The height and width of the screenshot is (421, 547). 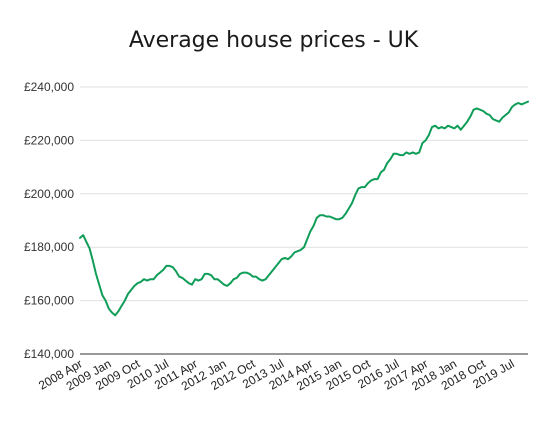 I want to click on y-tick-label: £140,000, so click(x=49, y=354).